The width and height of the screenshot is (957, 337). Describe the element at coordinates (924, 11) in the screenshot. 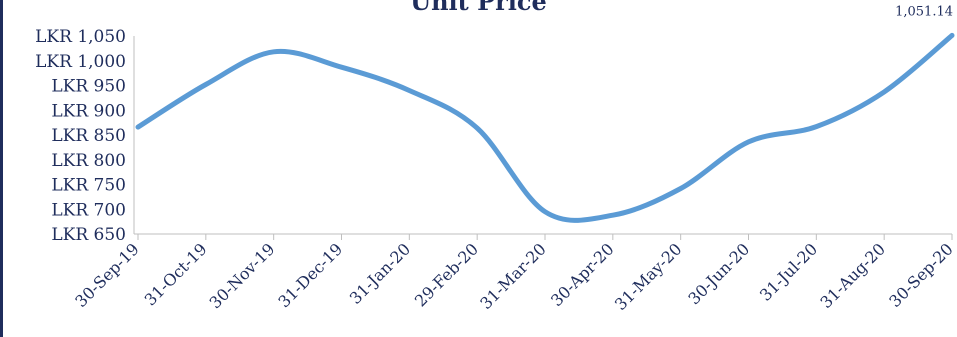

I see `end-value-label: 1,051.14` at that location.